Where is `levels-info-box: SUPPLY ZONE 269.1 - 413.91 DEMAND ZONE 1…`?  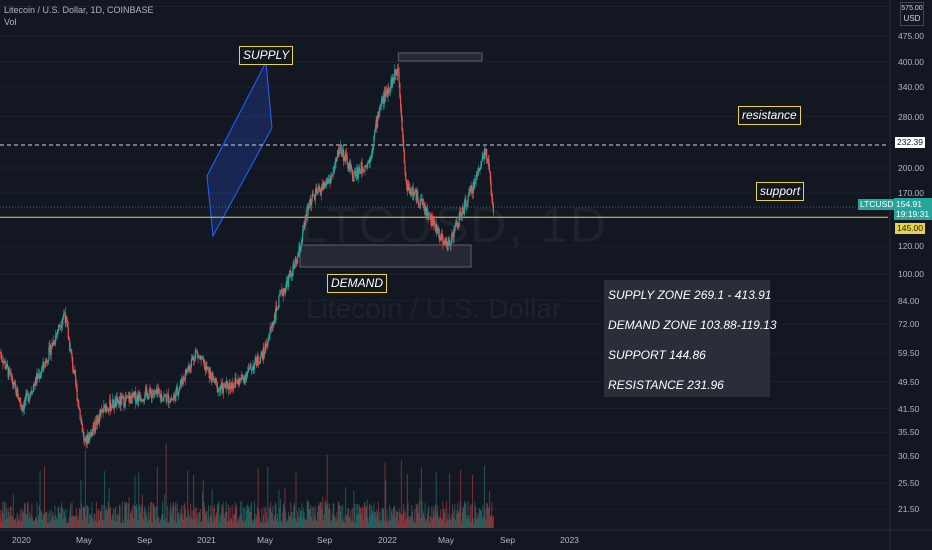
levels-info-box: SUPPLY ZONE 269.1 - 413.91 DEMAND ZONE 1… is located at coordinates (690, 338).